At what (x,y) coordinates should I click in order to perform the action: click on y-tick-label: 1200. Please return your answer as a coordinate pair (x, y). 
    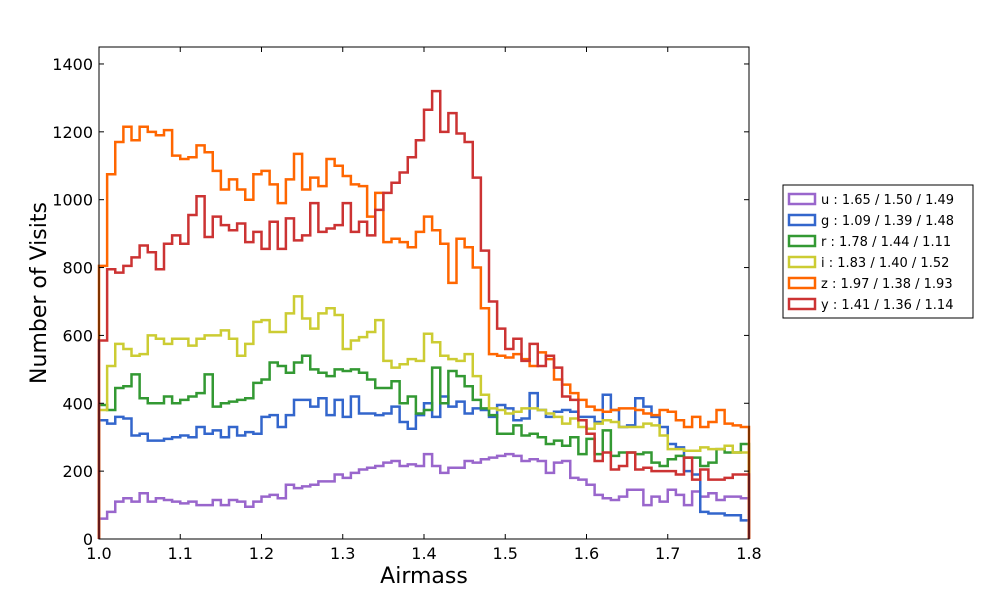
    Looking at the image, I should click on (72, 132).